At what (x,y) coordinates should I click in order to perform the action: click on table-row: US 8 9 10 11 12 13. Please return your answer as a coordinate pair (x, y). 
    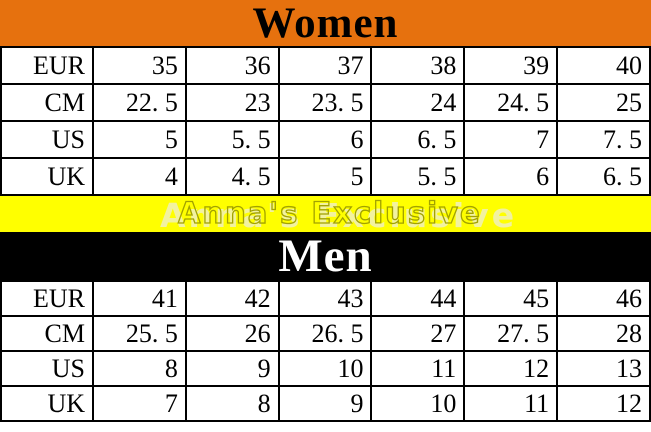
    Looking at the image, I should click on (325, 368).